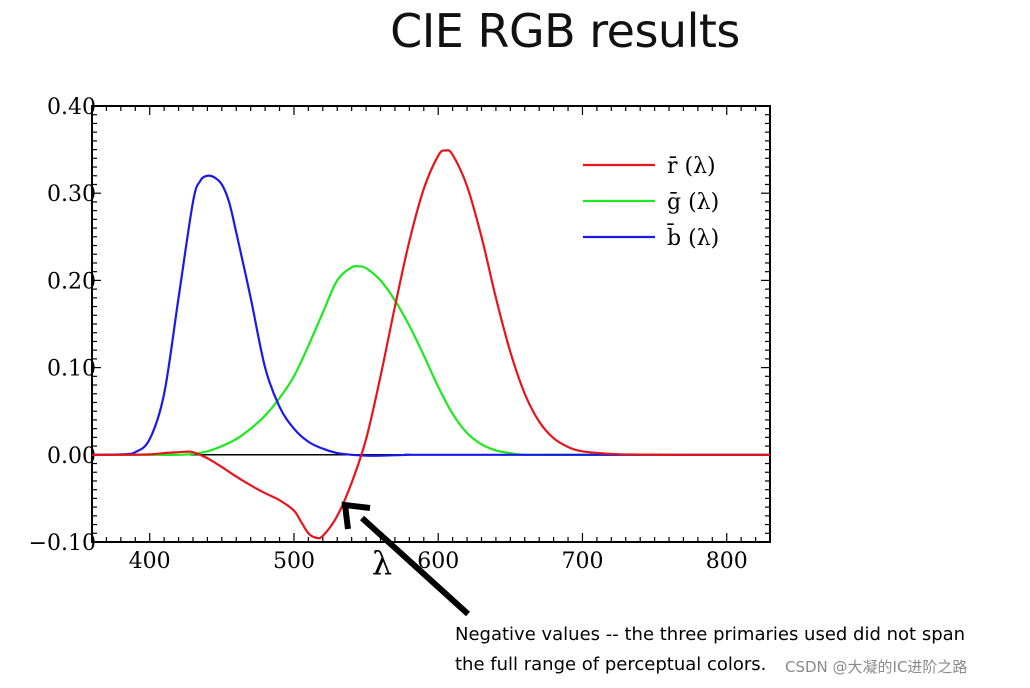  Describe the element at coordinates (691, 166) in the screenshot. I see `legend-r-bar-label: r̄ (λ)` at that location.